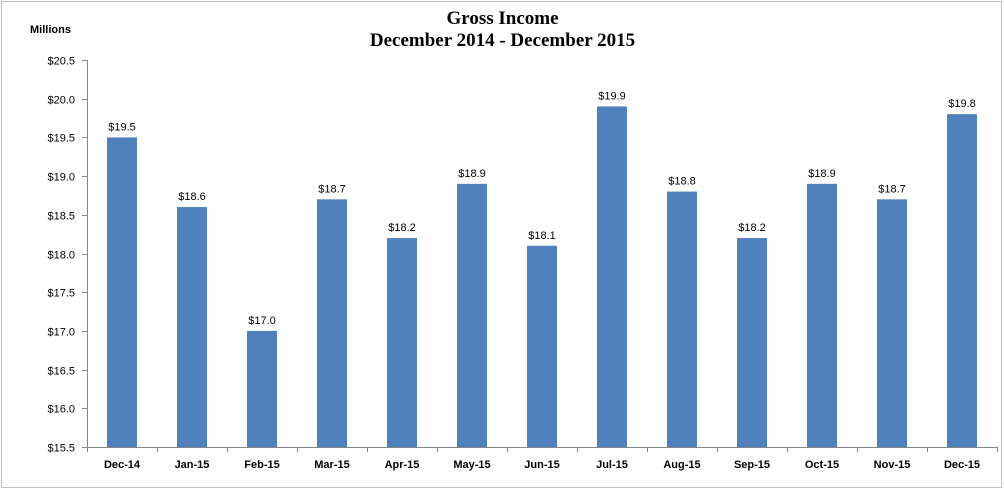  What do you see at coordinates (61, 294) in the screenshot?
I see `y-tick-label: $17.5` at bounding box center [61, 294].